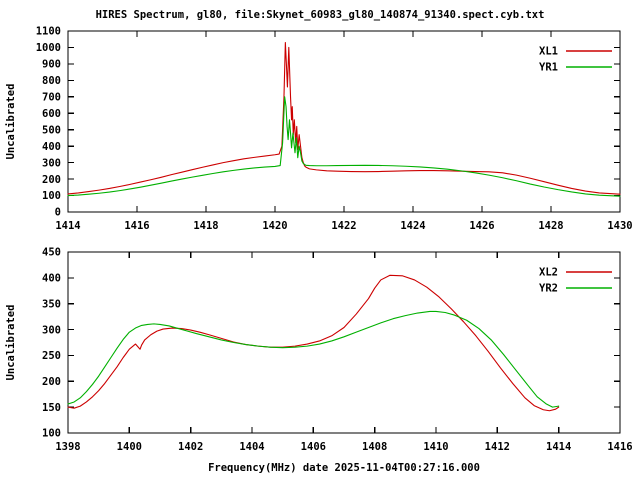  What do you see at coordinates (548, 289) in the screenshot?
I see `legend-label-yr2: YR2` at bounding box center [548, 289].